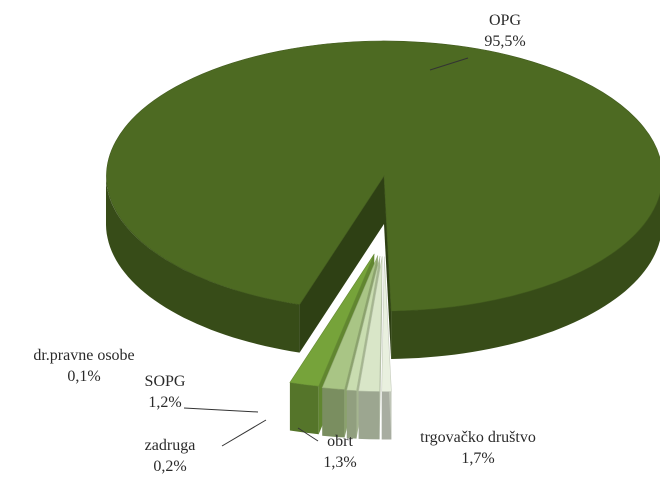  Describe the element at coordinates (339, 462) in the screenshot. I see `slice-value-2: 1,3%` at that location.